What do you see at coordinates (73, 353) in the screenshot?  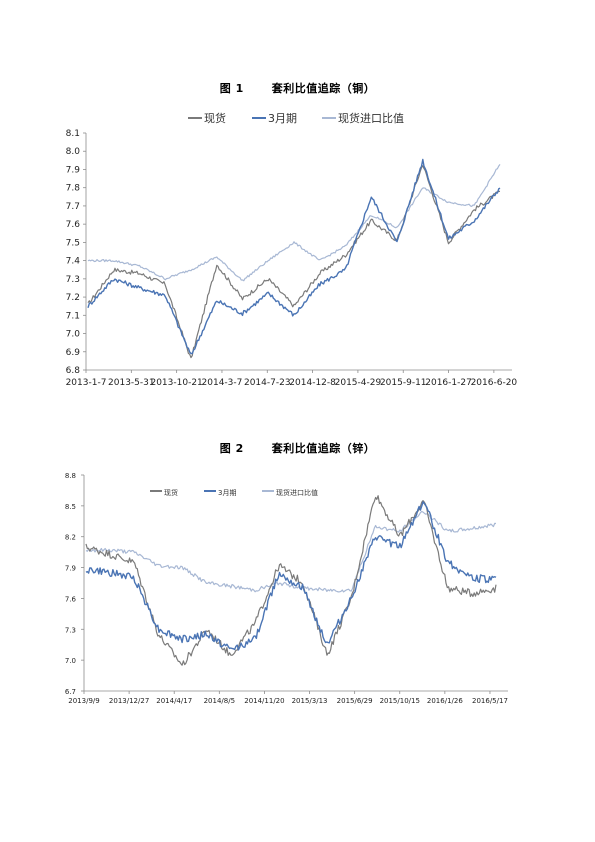 I see `y-tick-label: 6.9` at bounding box center [73, 353].